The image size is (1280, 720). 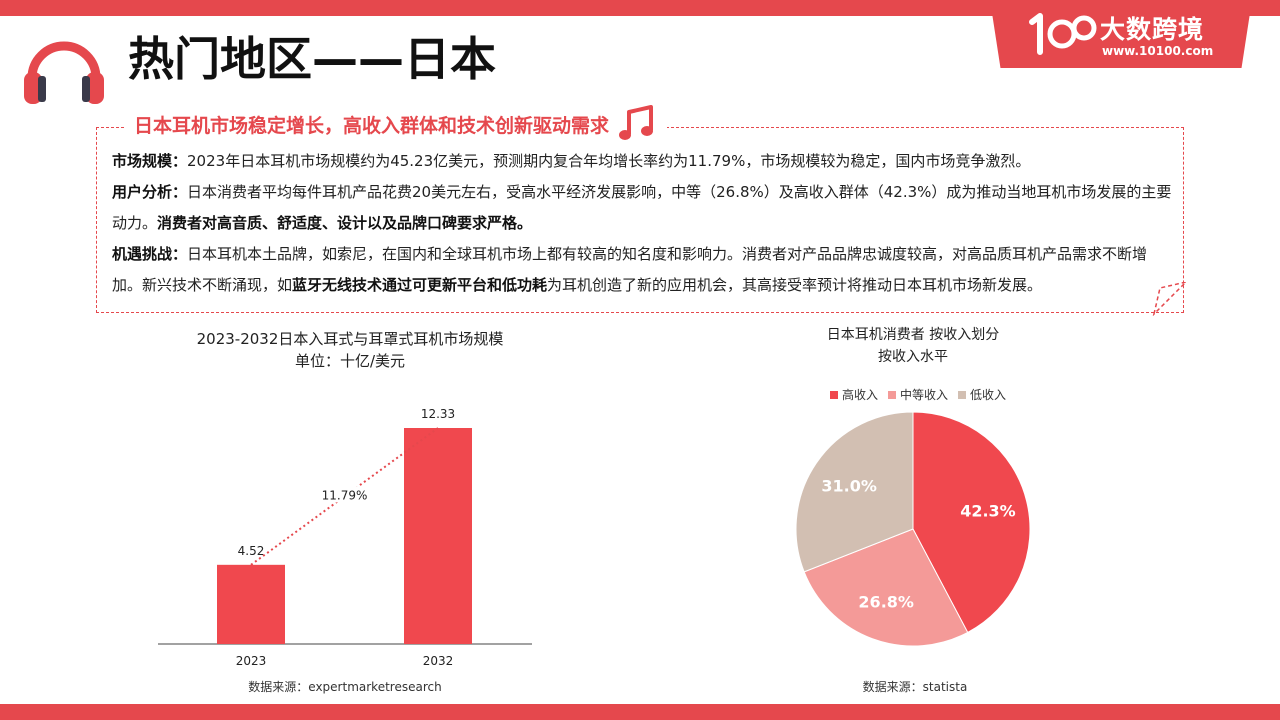 I want to click on bar-chart-title: 2023-2032日本入耳式与耳罩式耳机市场规模, so click(x=350, y=339).